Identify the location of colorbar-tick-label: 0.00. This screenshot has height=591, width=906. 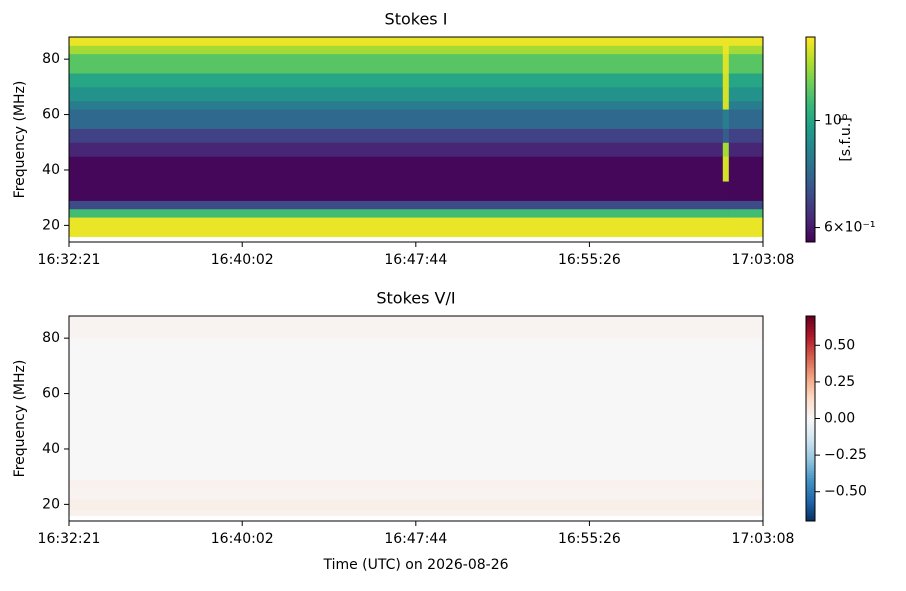
(839, 419).